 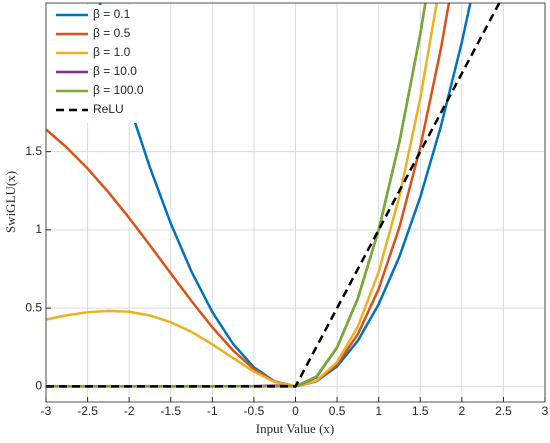 What do you see at coordinates (112, 14) in the screenshot?
I see `legend-label: β = 0.1` at bounding box center [112, 14].